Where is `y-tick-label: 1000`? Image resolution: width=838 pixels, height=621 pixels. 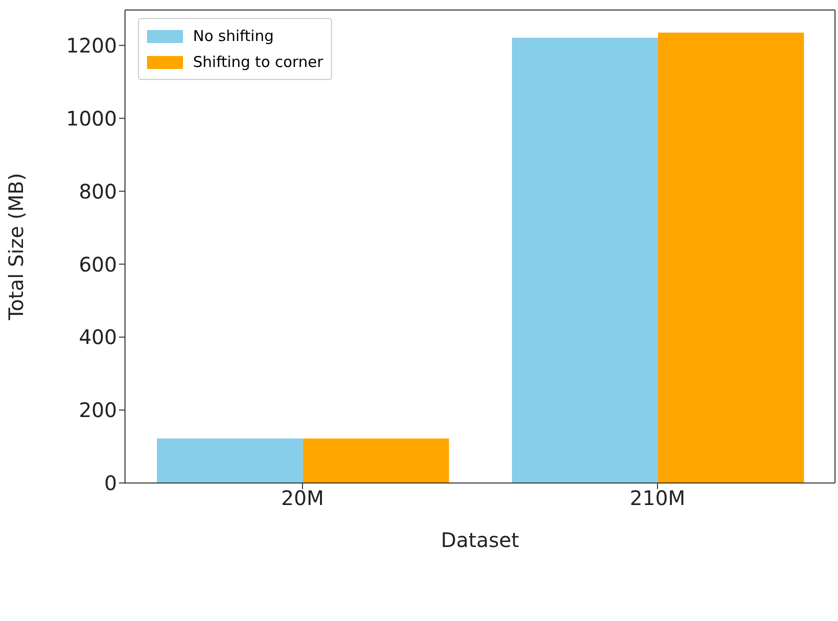 y-tick-label: 1000 is located at coordinates (91, 118).